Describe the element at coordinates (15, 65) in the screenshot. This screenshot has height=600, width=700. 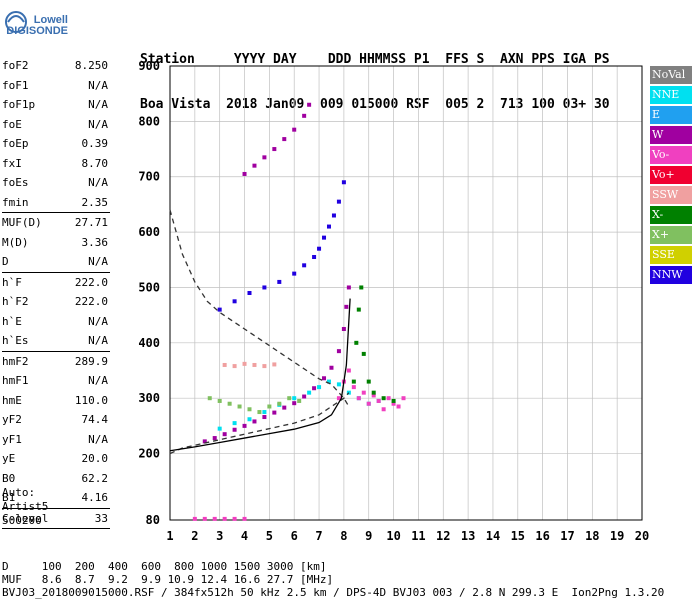
I see `param-key: foF2` at that location.